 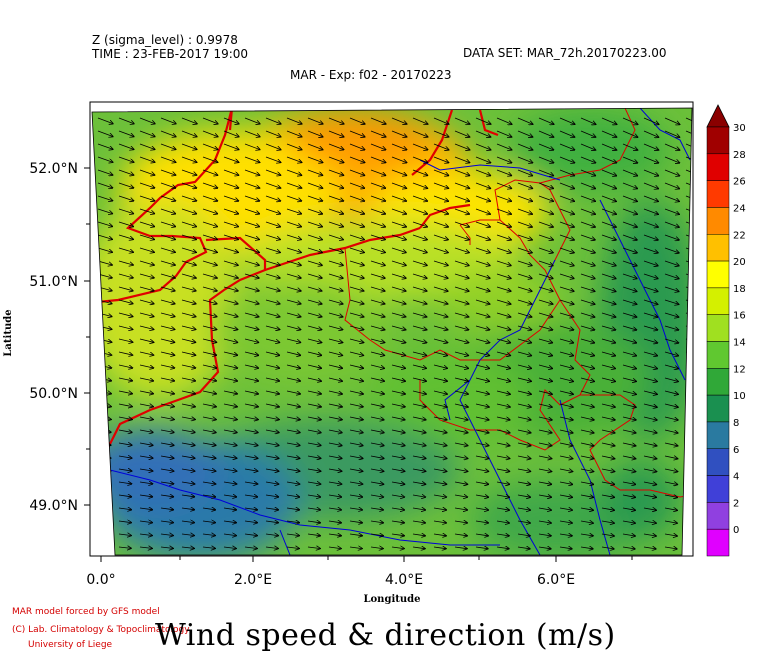 I want to click on y-tick-label: 52.0°N, so click(x=53, y=169).